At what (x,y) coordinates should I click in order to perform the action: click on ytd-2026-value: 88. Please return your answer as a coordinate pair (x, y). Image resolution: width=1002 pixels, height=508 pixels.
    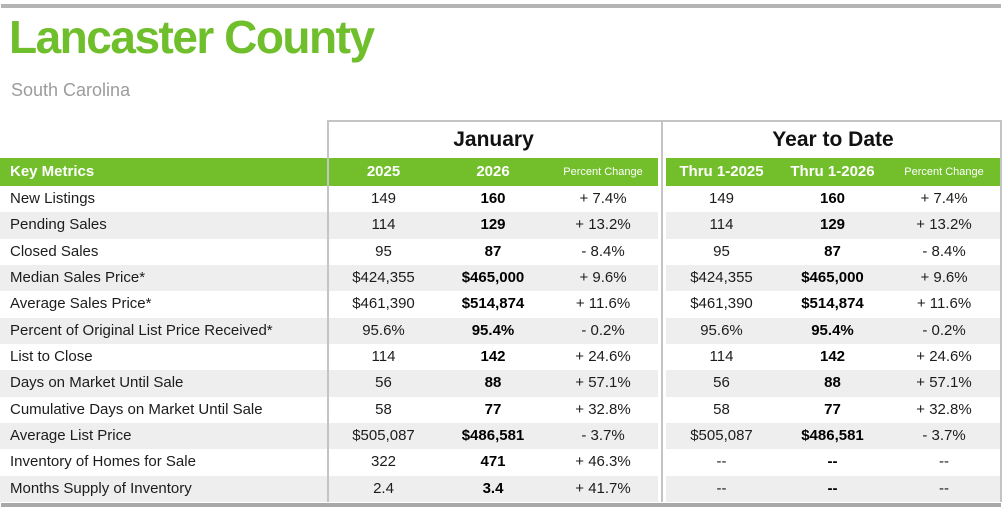
    Looking at the image, I should click on (832, 383).